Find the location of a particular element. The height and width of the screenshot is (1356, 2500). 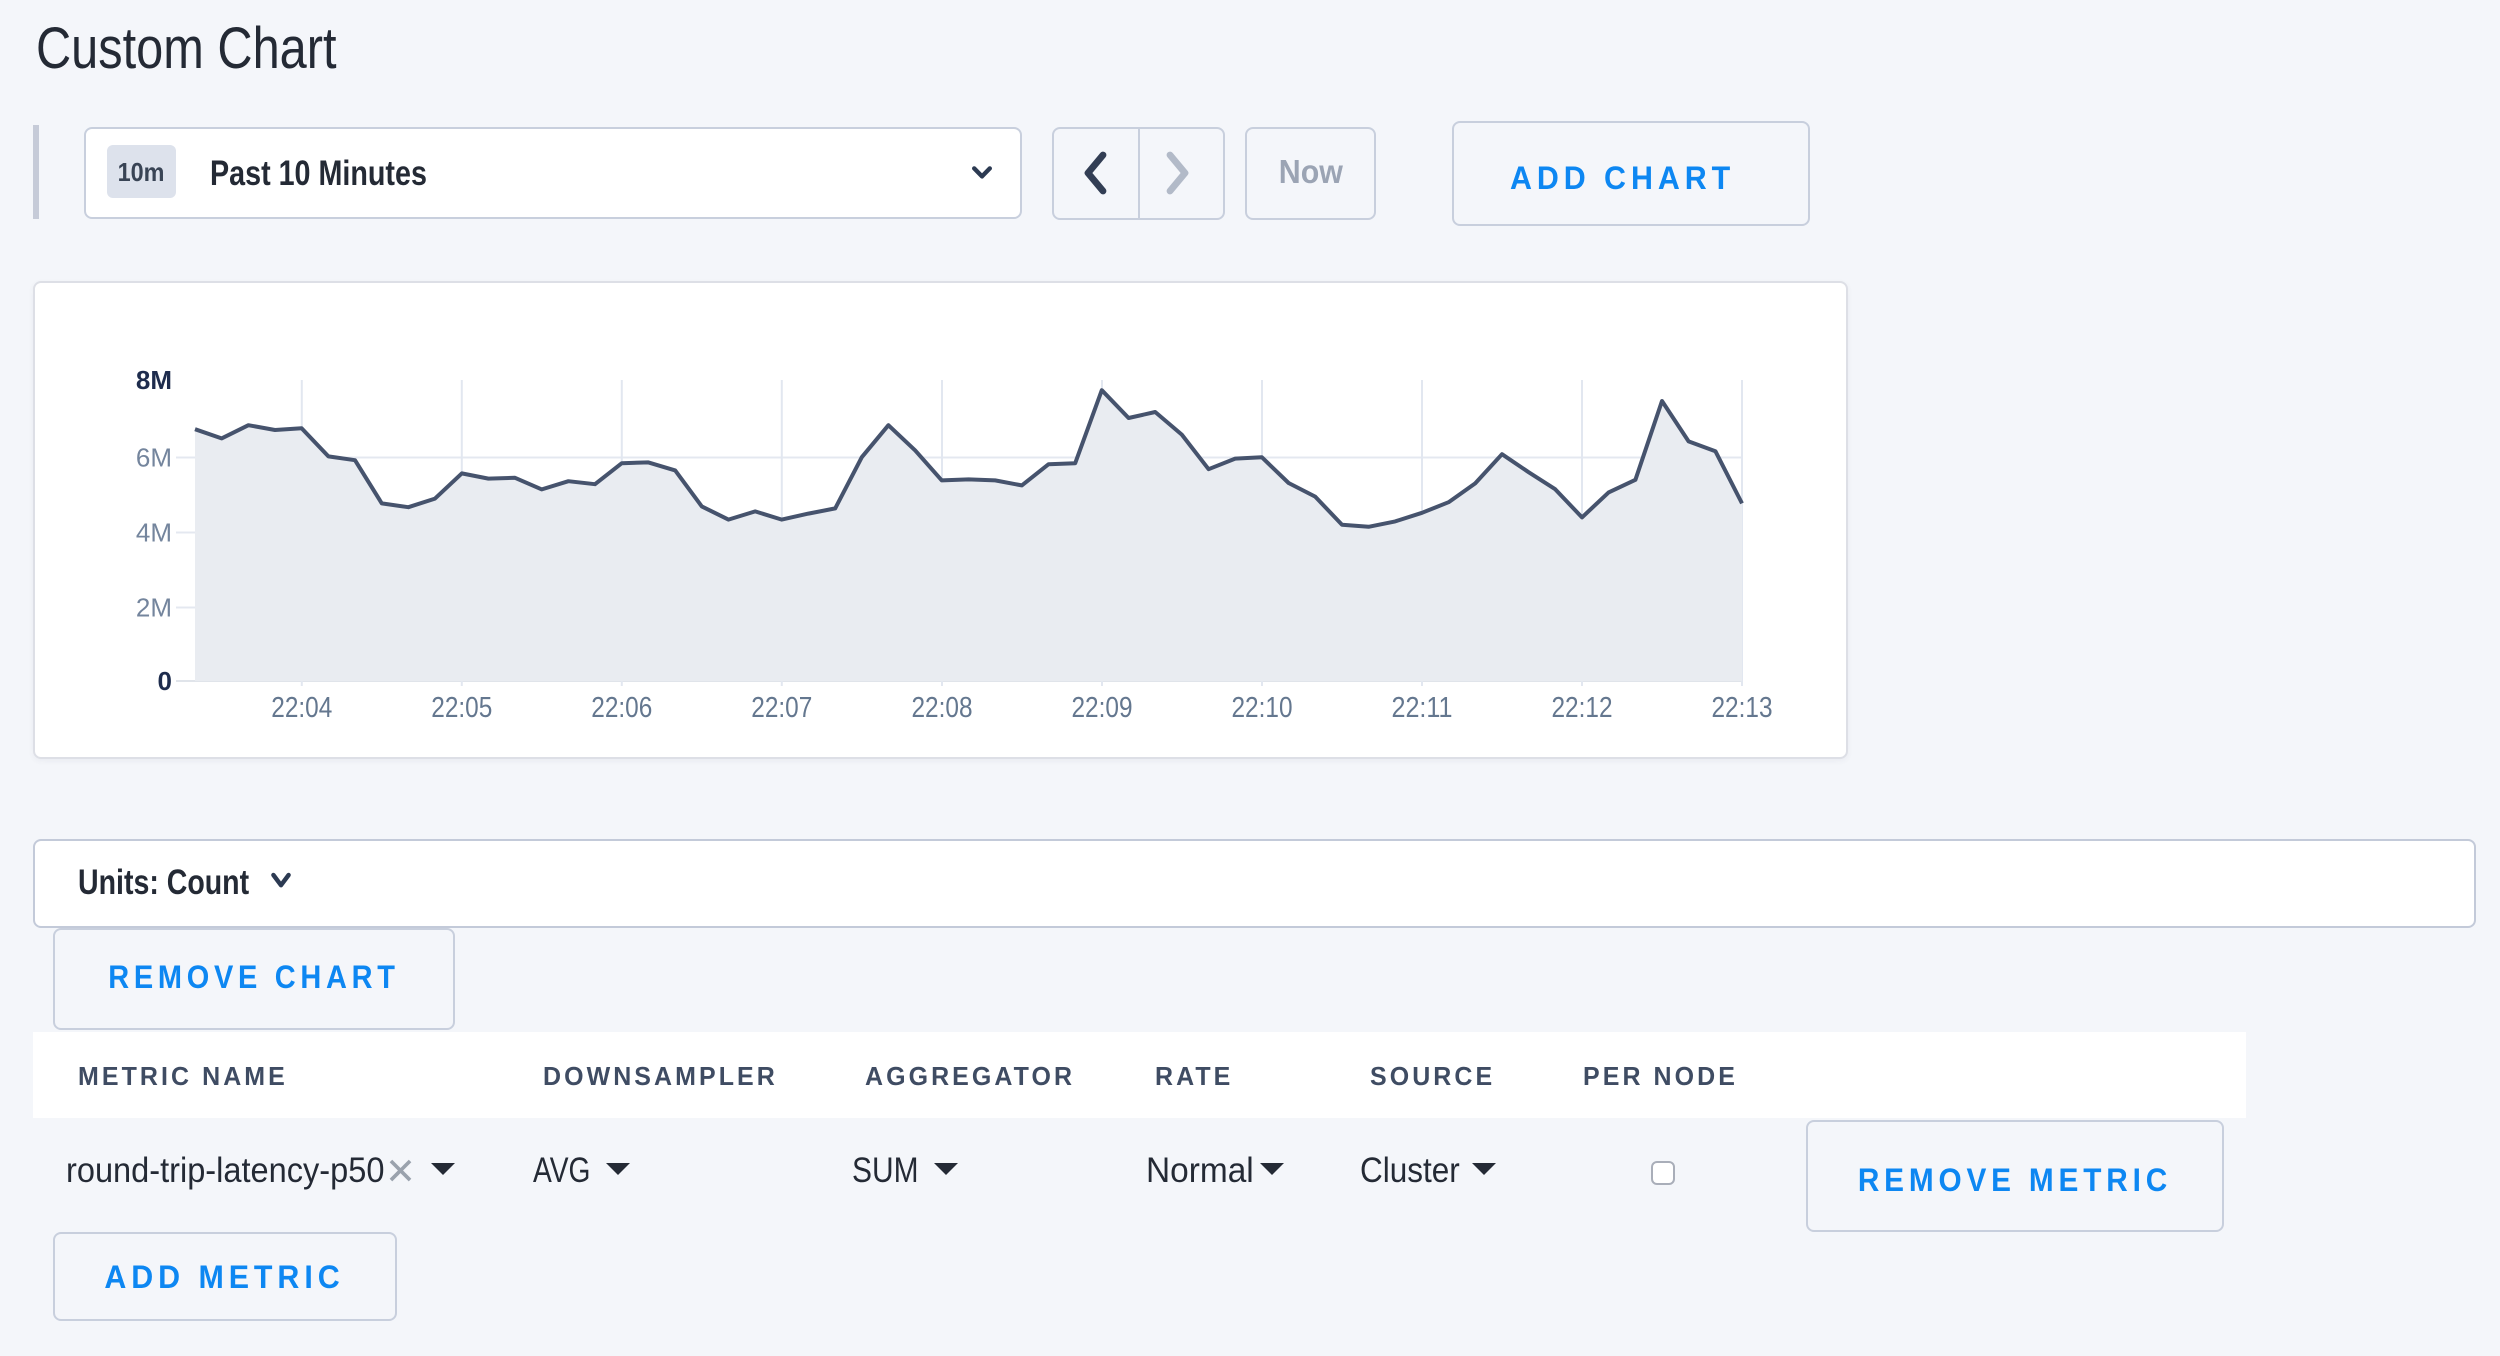

svg-text: 8M is located at coordinates (154, 380).